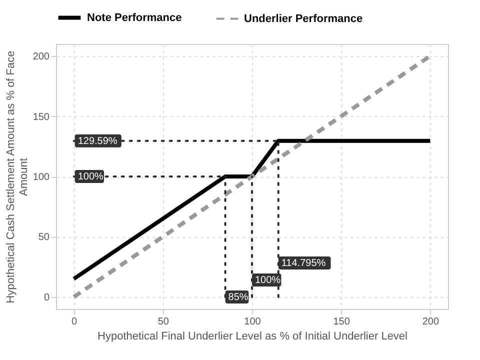 The image size is (480, 360). I want to click on legend-label: Underlier Performance, so click(303, 18).